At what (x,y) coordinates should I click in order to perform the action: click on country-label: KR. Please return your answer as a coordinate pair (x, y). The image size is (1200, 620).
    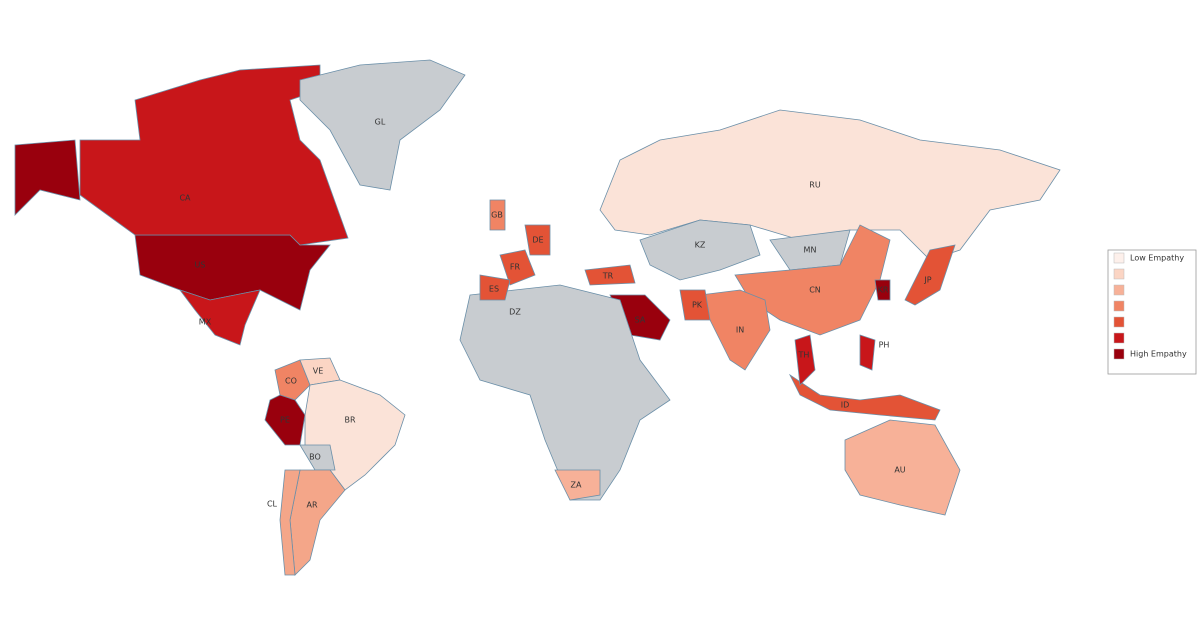
    Looking at the image, I should click on (883, 290).